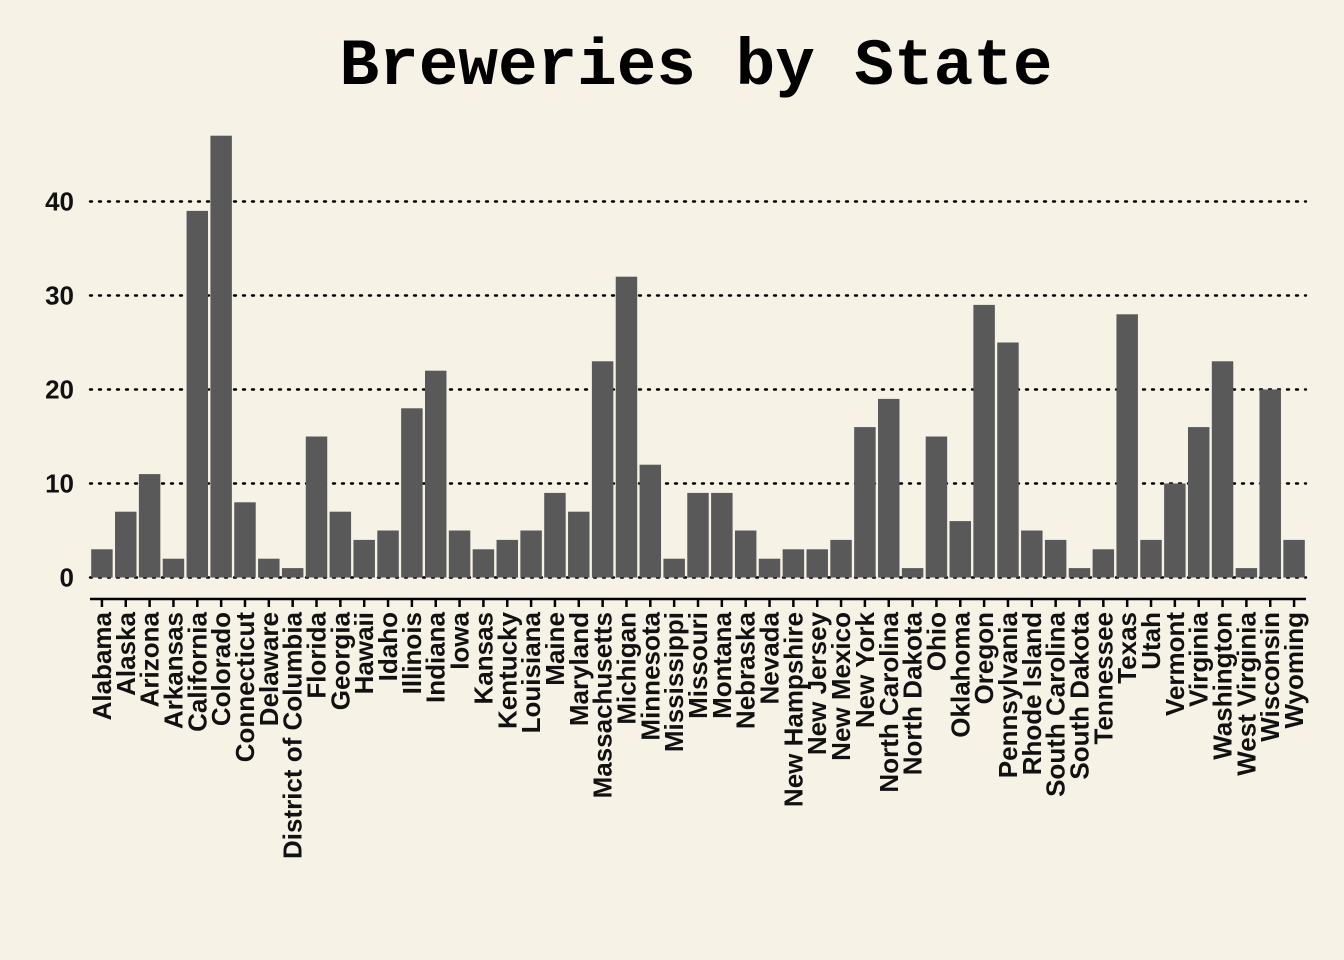 This screenshot has width=1344, height=960. Describe the element at coordinates (889, 701) in the screenshot. I see `x-tick-label: North Carolina` at that location.